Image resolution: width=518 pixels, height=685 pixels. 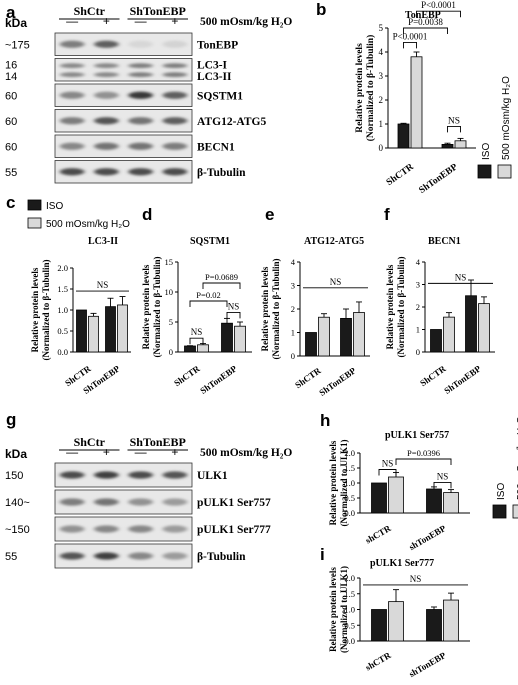 What do you see at coordinates (216, 147) in the screenshot?
I see `blot-a-protein-label: BECN1` at bounding box center [216, 147].